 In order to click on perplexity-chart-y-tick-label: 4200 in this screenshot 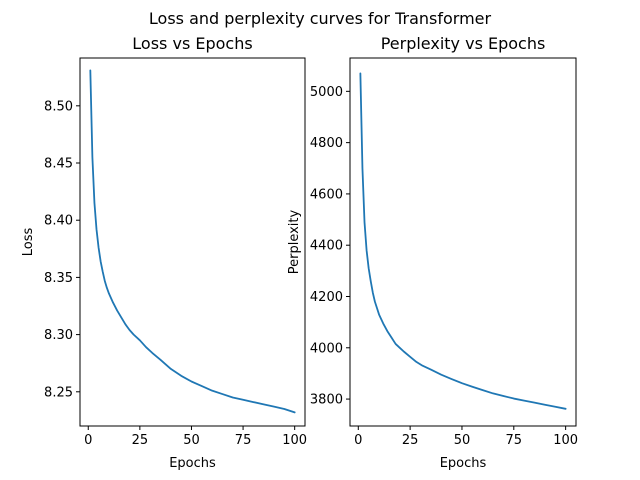, I will do `click(326, 297)`.